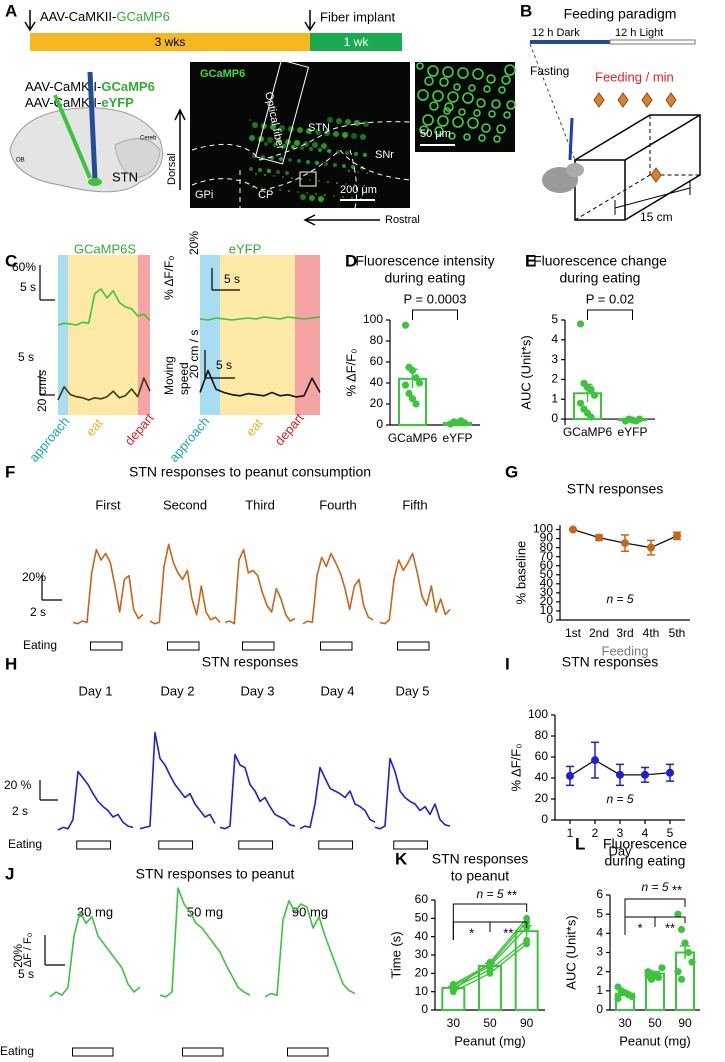 The width and height of the screenshot is (725, 1062). I want to click on y-tick-label: 2, so click(554, 379).